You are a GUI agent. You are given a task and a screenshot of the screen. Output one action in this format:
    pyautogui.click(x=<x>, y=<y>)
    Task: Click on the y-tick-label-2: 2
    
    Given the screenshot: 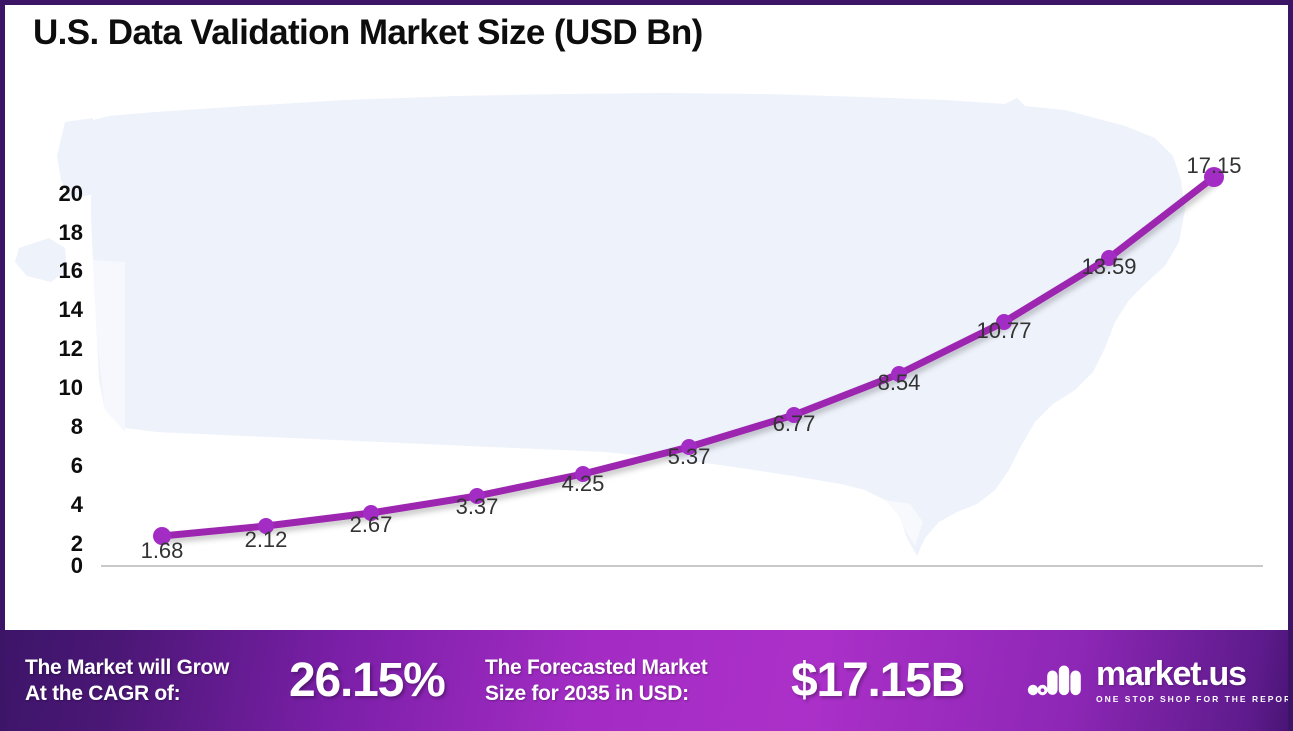 What is the action you would take?
    pyautogui.click(x=76, y=543)
    